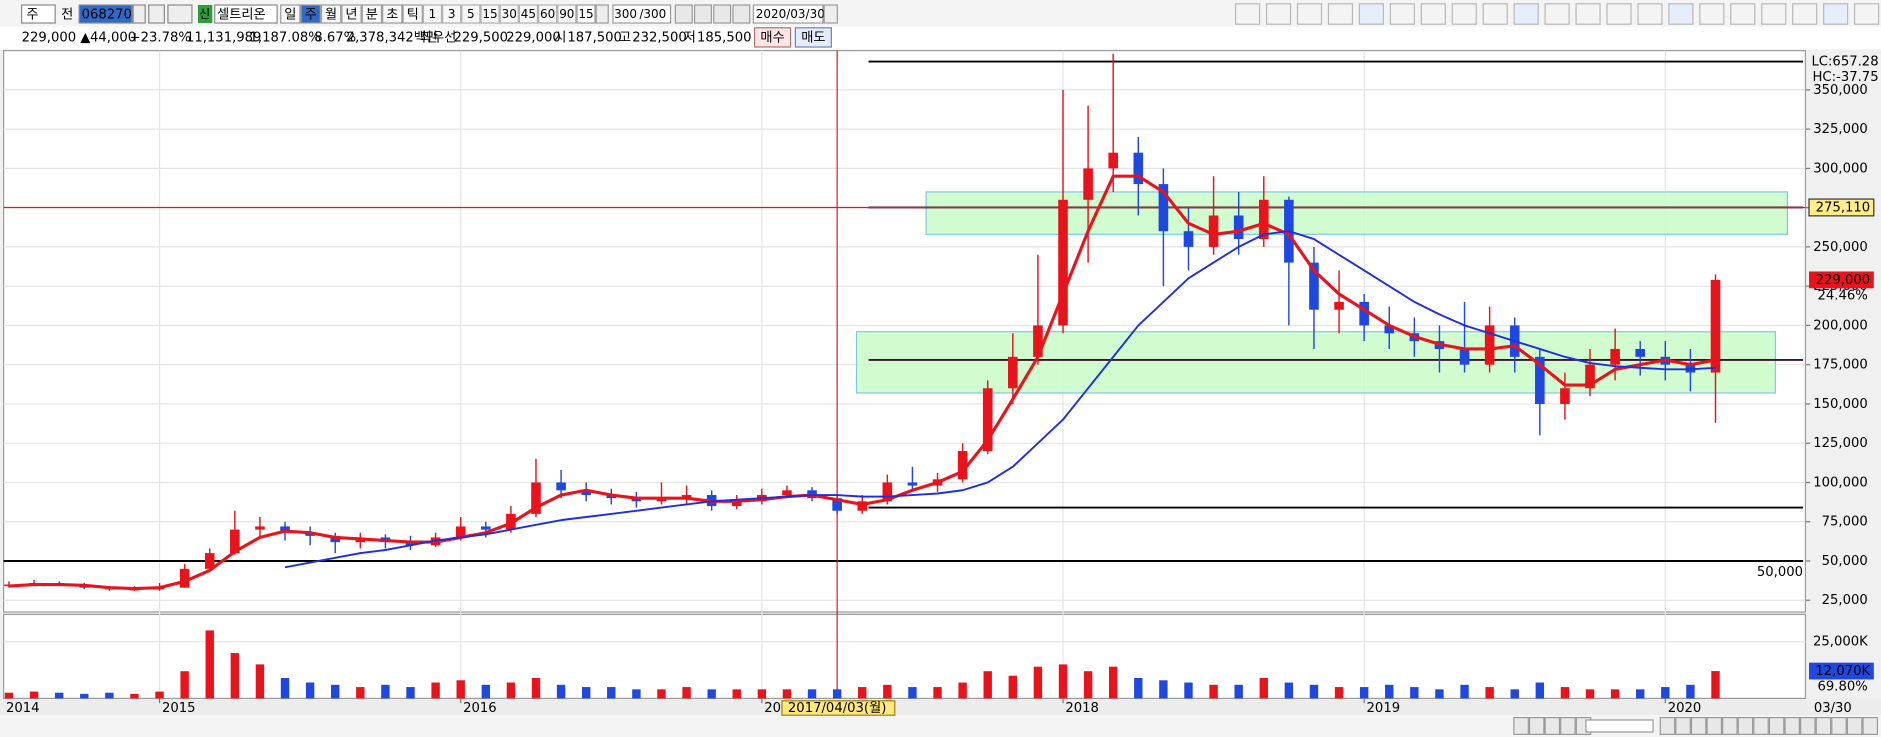 This screenshot has width=1881, height=737. Describe the element at coordinates (1384, 708) in the screenshot. I see `x-tick-label: 2019` at that location.